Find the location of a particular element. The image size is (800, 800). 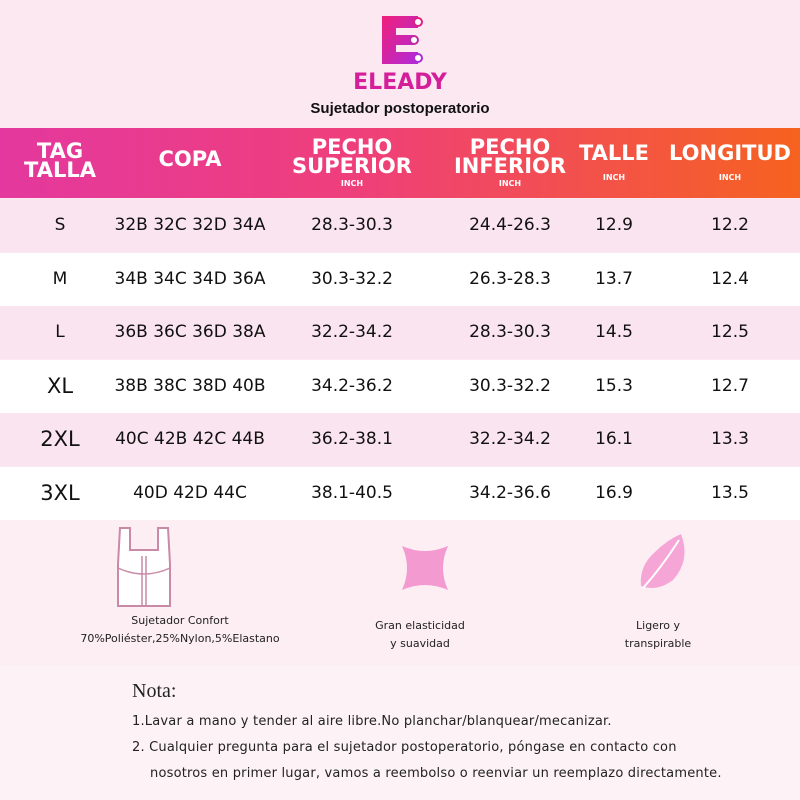

caption-line: y suavidad is located at coordinates (420, 643).